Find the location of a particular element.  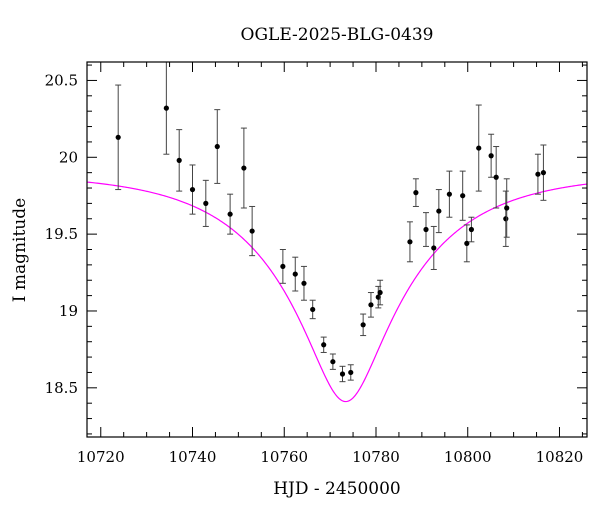

x-tick-label: 10740 is located at coordinates (193, 457).